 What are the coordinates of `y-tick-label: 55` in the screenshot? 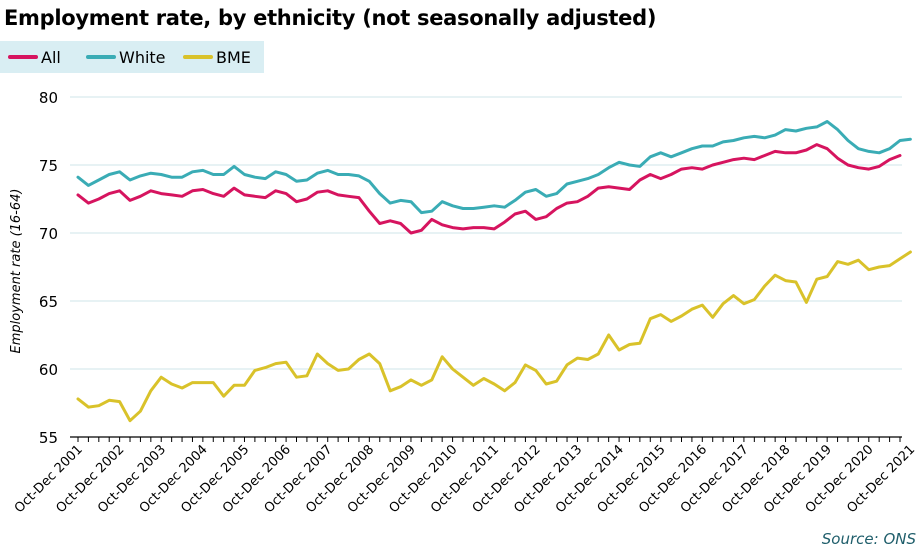 It's located at (48, 438).